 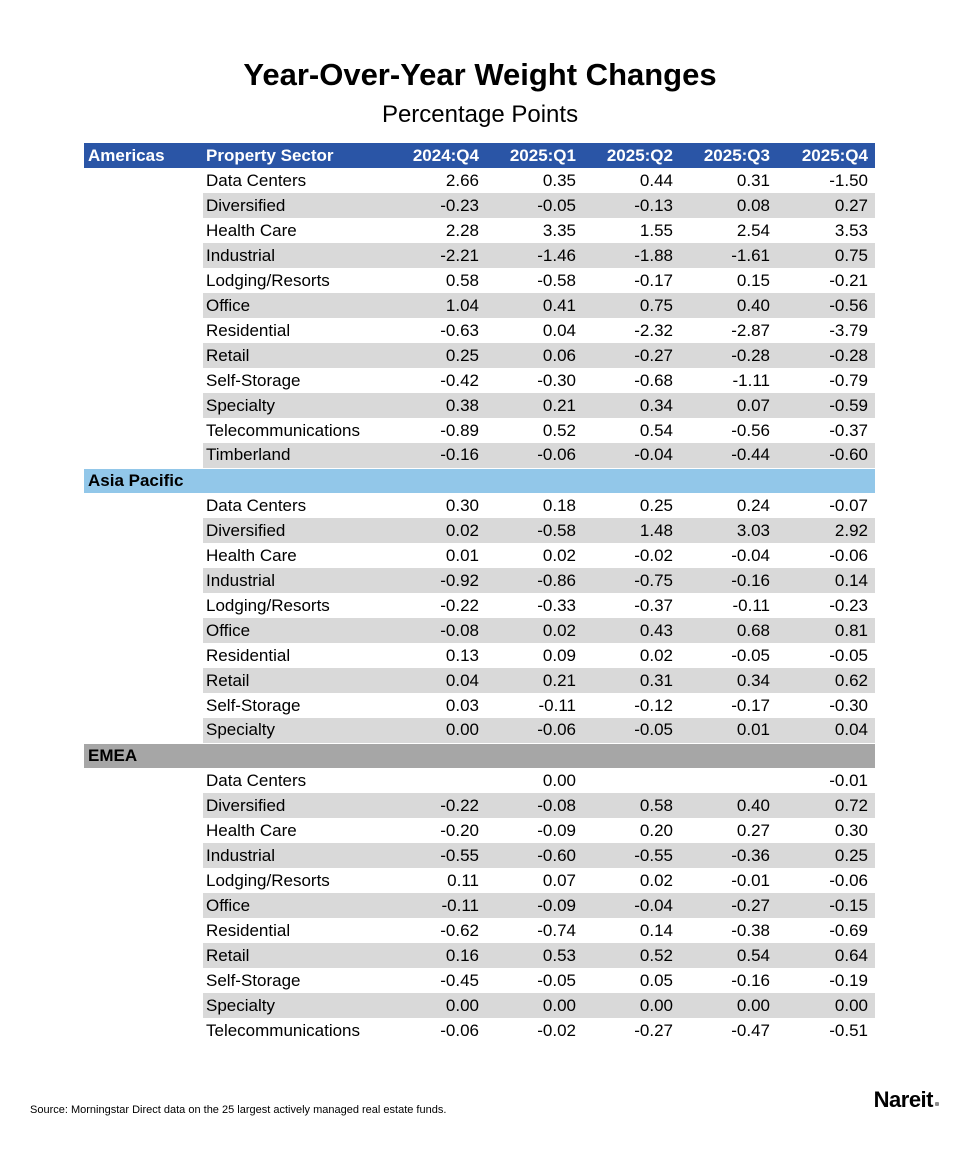 I want to click on value-cell: -0.27, so click(x=631, y=355).